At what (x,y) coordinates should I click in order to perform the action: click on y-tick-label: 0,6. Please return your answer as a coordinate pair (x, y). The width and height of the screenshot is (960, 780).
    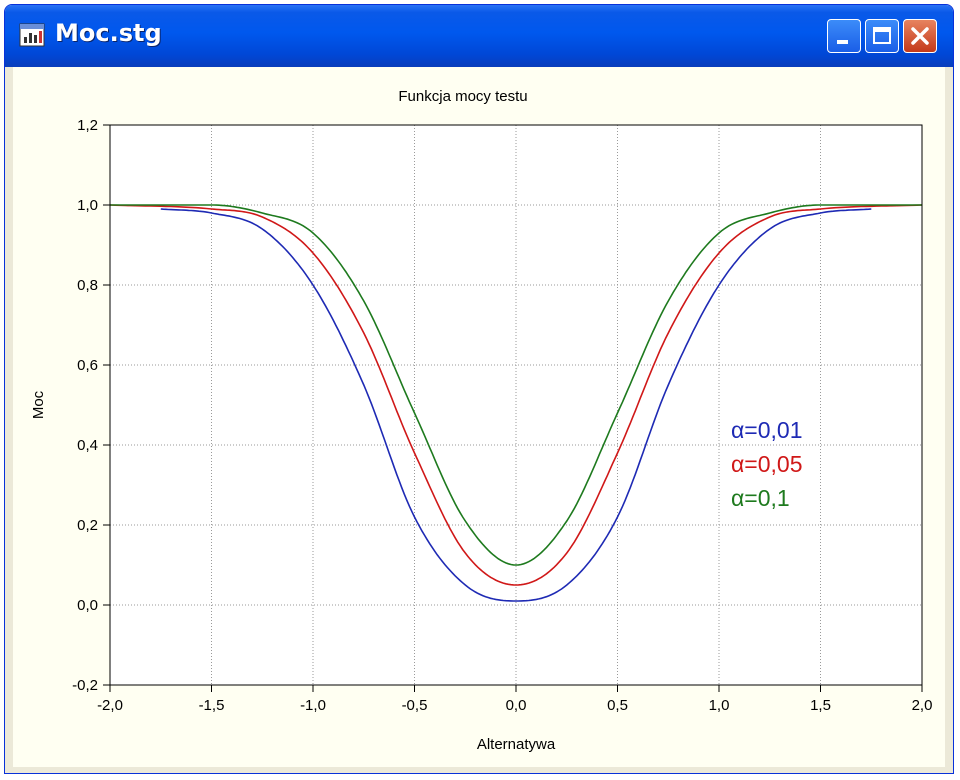
    Looking at the image, I should click on (87, 365).